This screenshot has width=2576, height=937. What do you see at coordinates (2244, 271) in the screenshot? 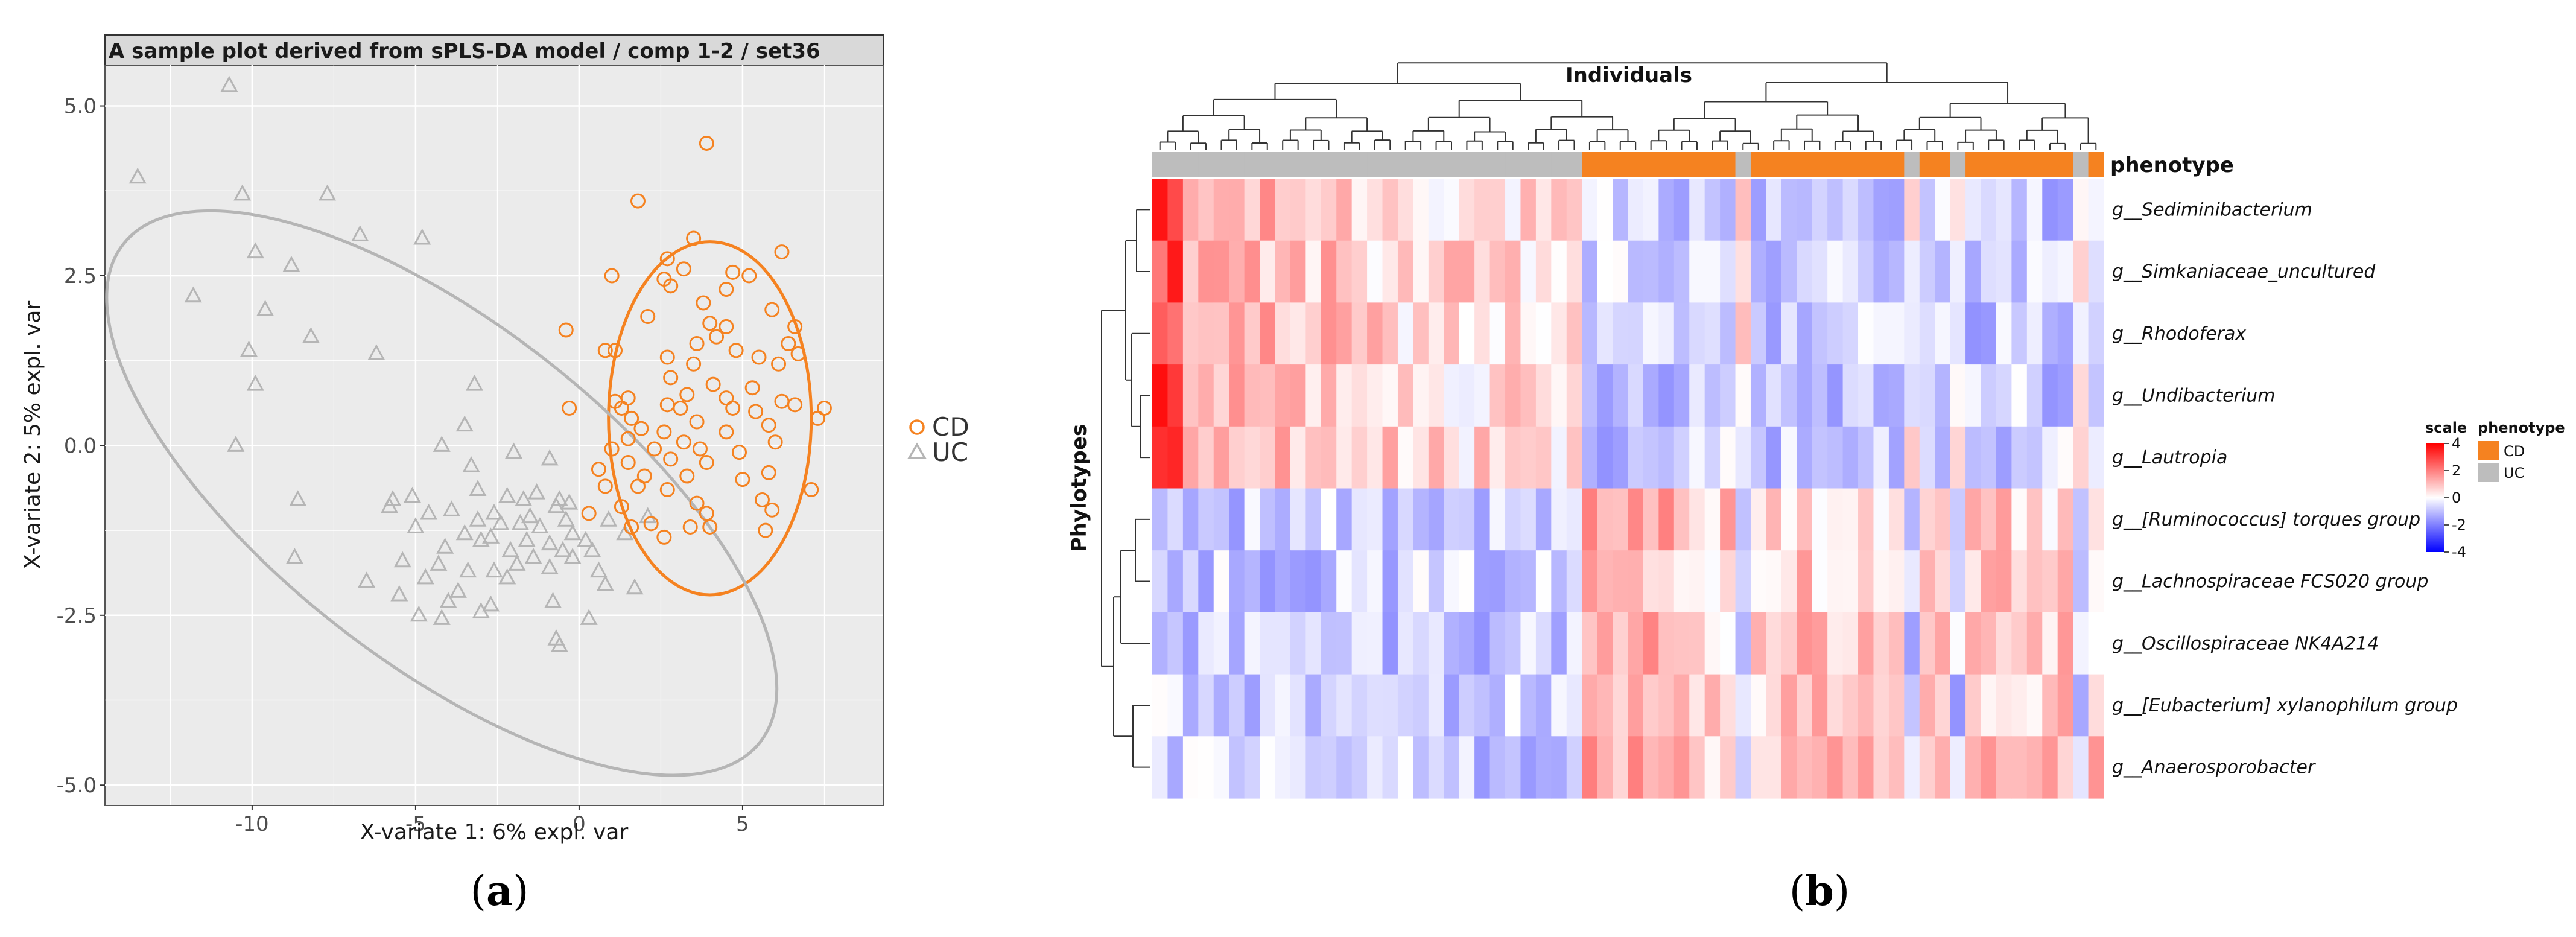
I see `row-label: g__Simkaniaceae_uncultured` at bounding box center [2244, 271].